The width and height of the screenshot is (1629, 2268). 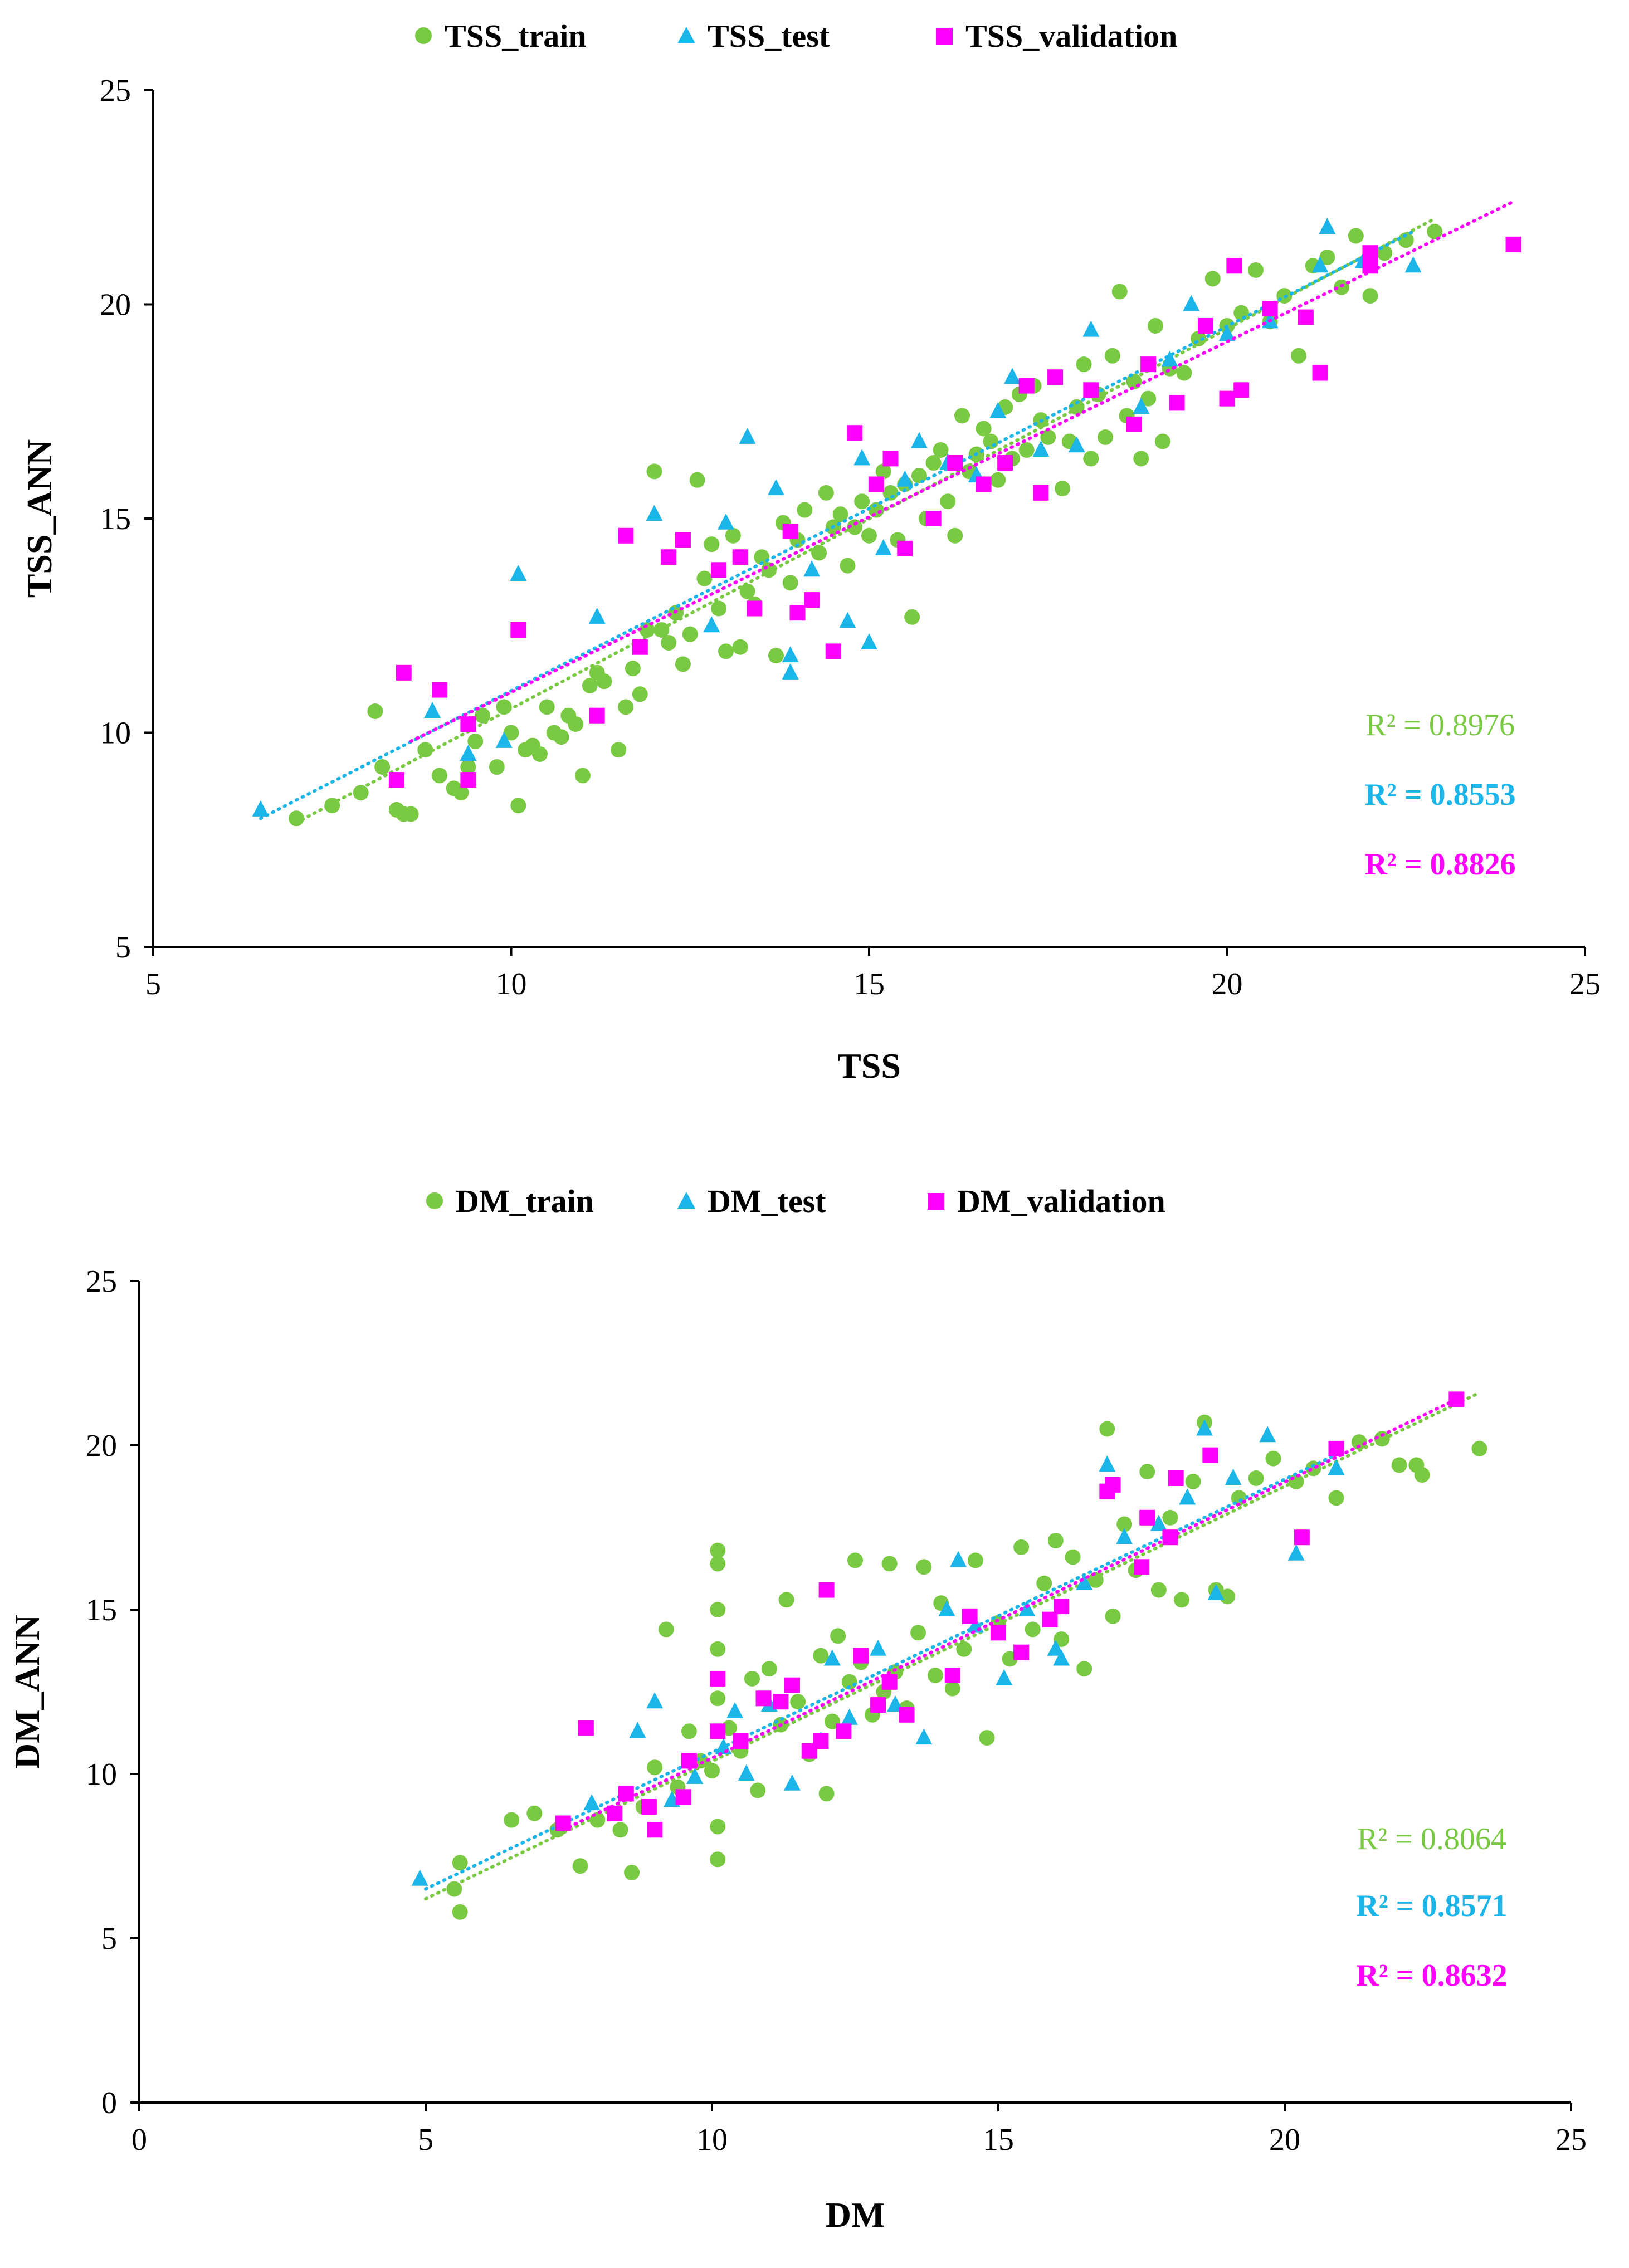 What do you see at coordinates (769, 36) in the screenshot?
I see `legend-label: TSS_test` at bounding box center [769, 36].